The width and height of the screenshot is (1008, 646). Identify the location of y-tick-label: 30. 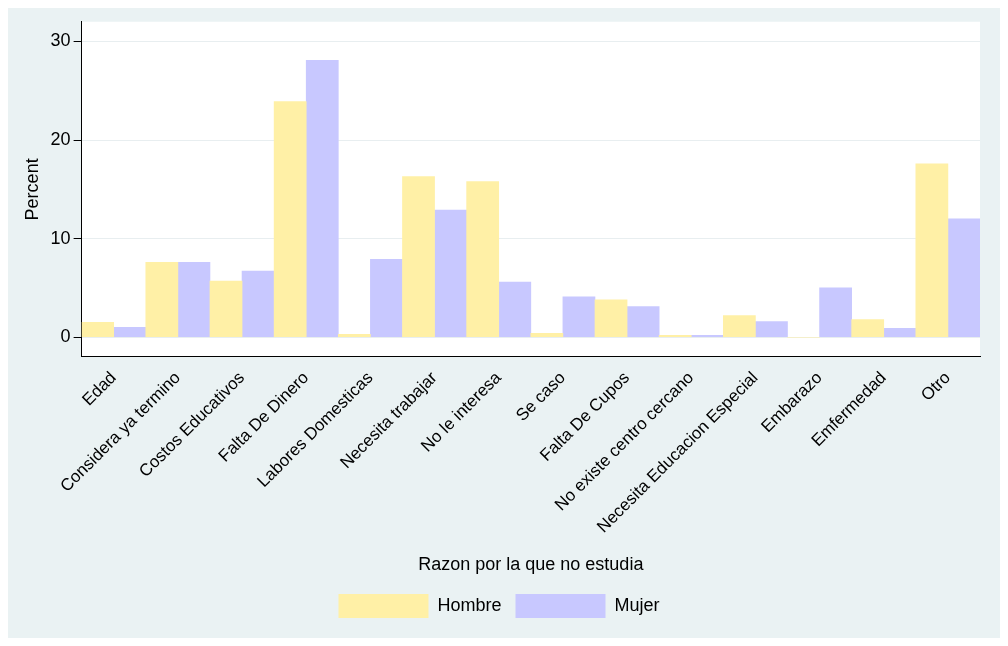
(60, 40).